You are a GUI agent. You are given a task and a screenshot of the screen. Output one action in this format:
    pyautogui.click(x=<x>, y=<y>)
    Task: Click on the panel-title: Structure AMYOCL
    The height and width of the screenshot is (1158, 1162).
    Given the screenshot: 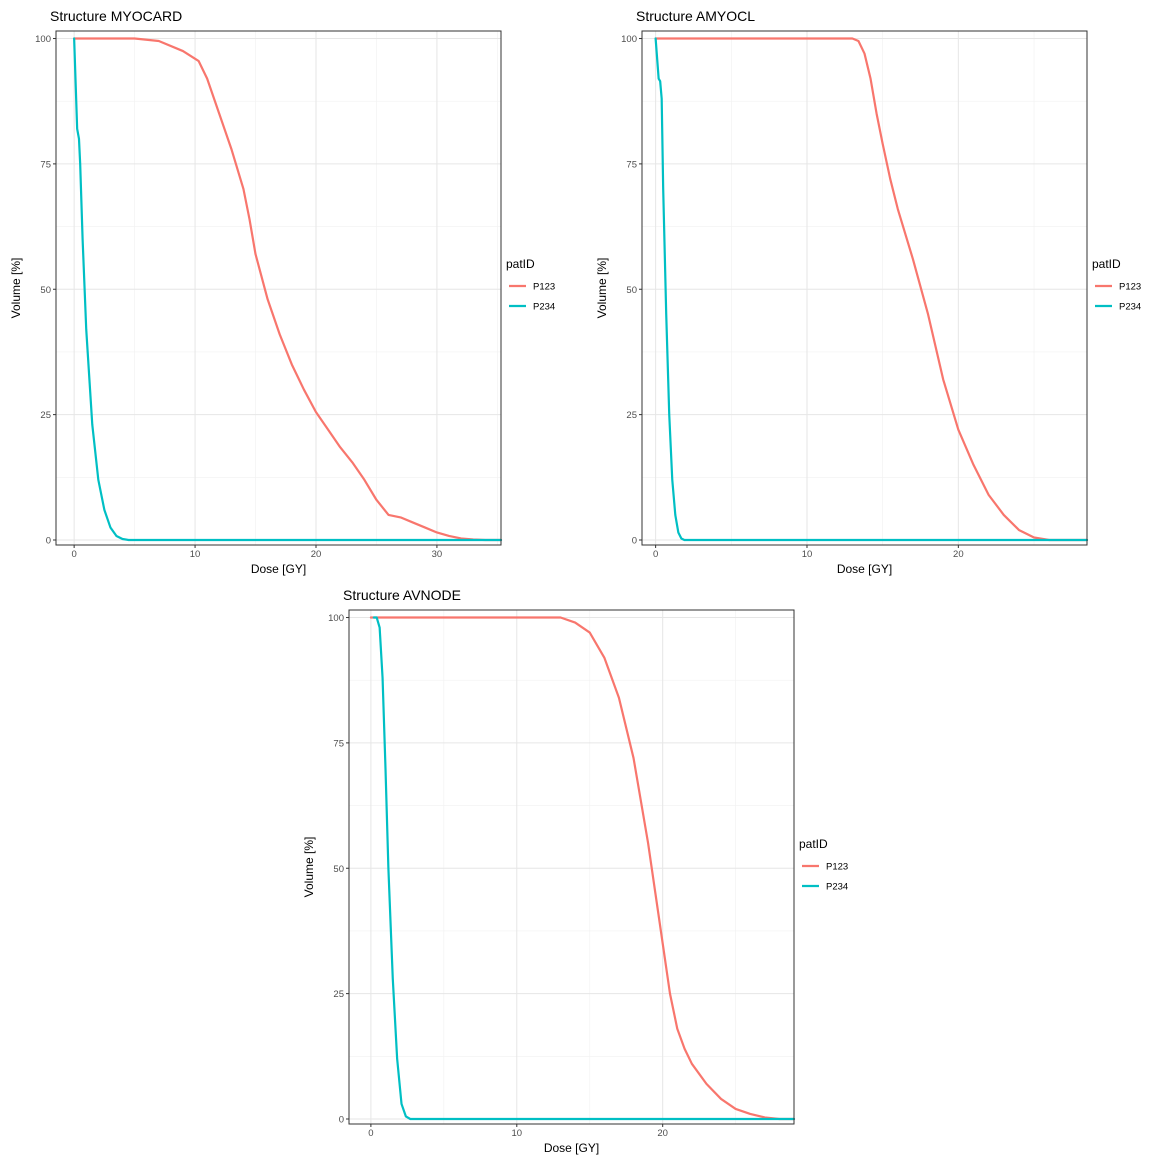 What is the action you would take?
    pyautogui.click(x=695, y=16)
    